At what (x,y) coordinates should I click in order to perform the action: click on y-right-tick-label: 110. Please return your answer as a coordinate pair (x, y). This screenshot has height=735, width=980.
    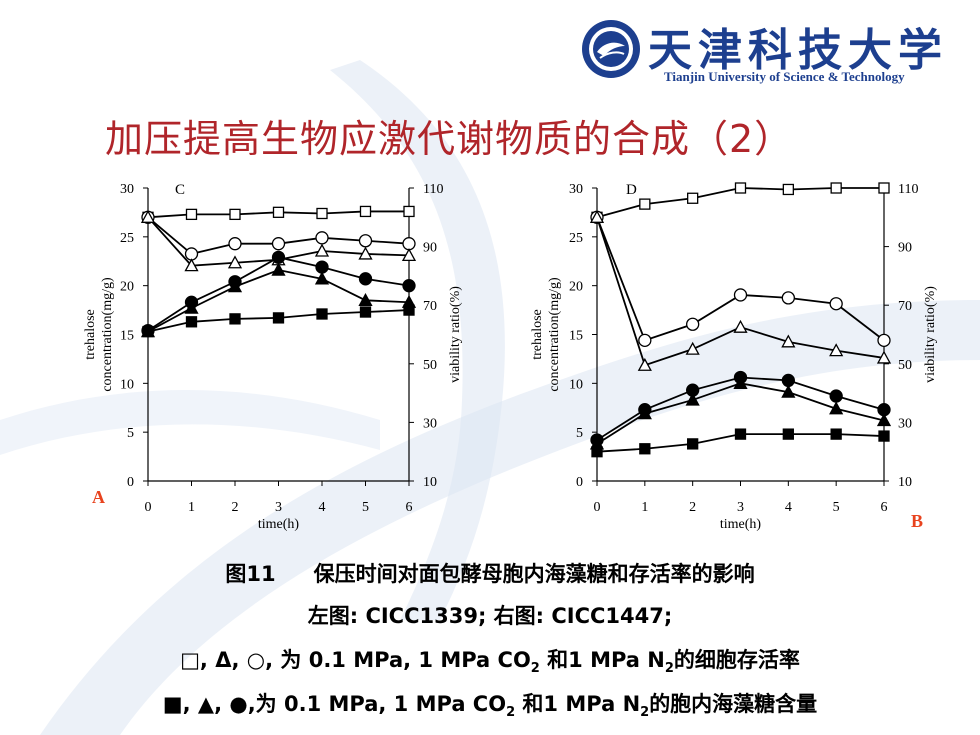
    Looking at the image, I should click on (908, 189).